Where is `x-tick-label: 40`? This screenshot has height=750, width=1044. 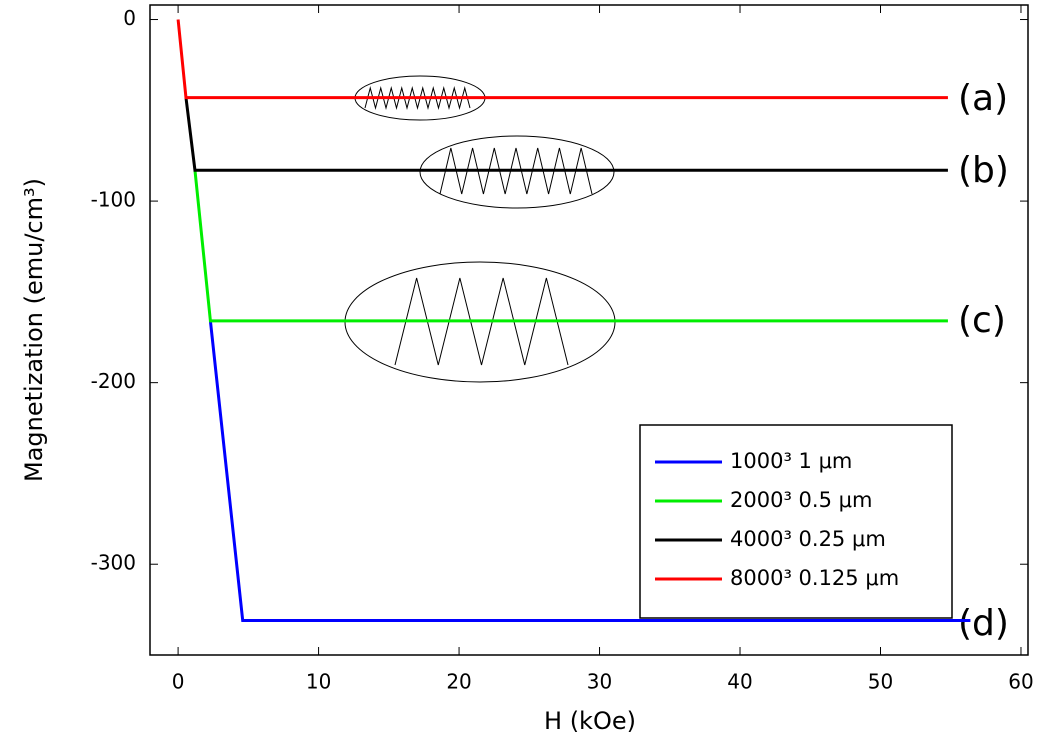
x-tick-label: 40 is located at coordinates (739, 682).